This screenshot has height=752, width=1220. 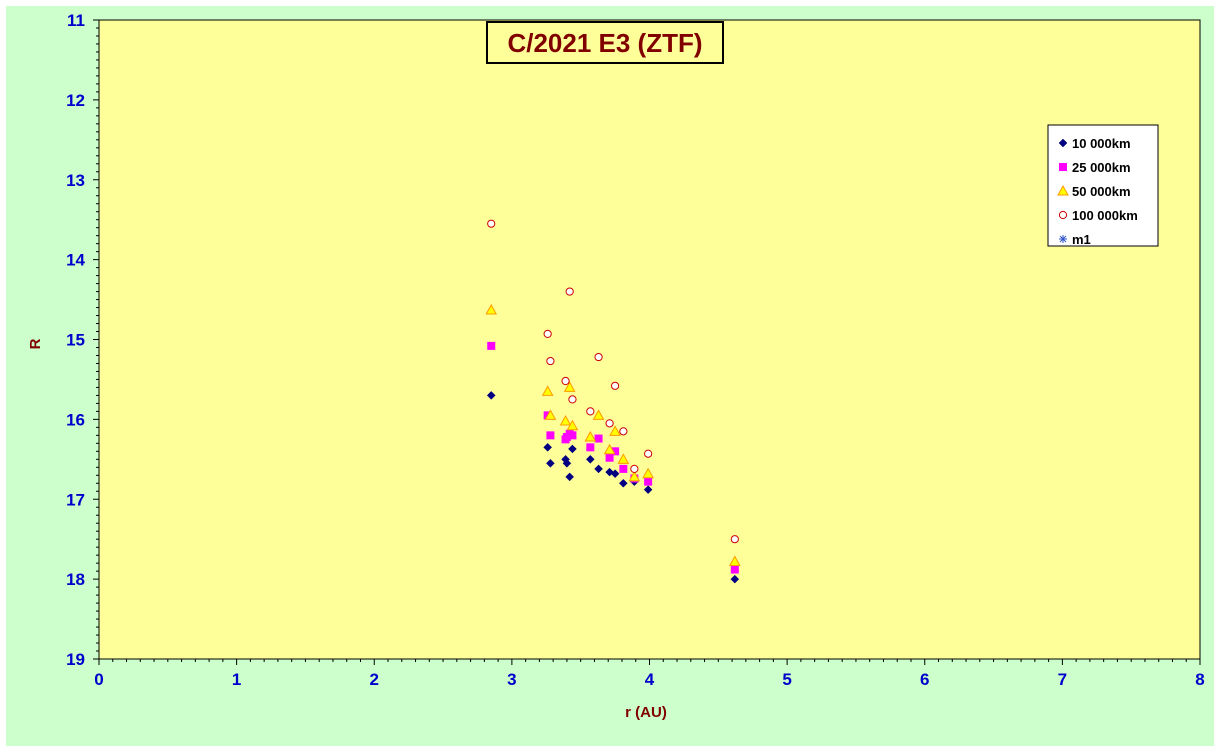 I want to click on y-tick-label: 17, so click(x=75, y=499).